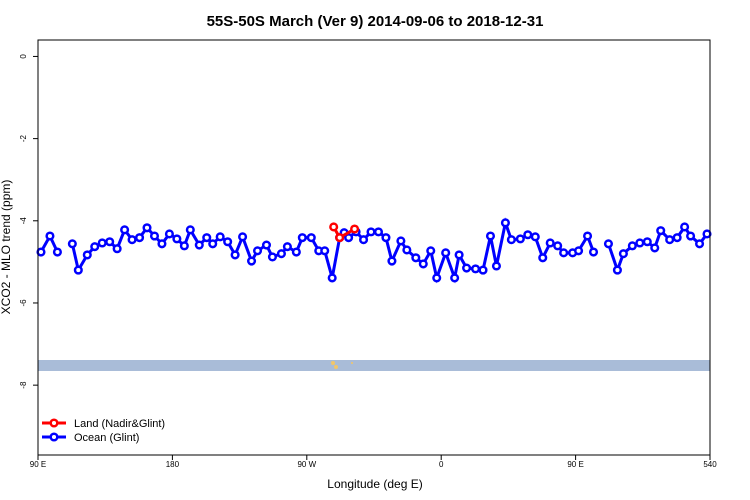 Image resolution: width=750 pixels, height=500 pixels. Describe the element at coordinates (710, 464) in the screenshot. I see `x-tick-label: 540` at that location.